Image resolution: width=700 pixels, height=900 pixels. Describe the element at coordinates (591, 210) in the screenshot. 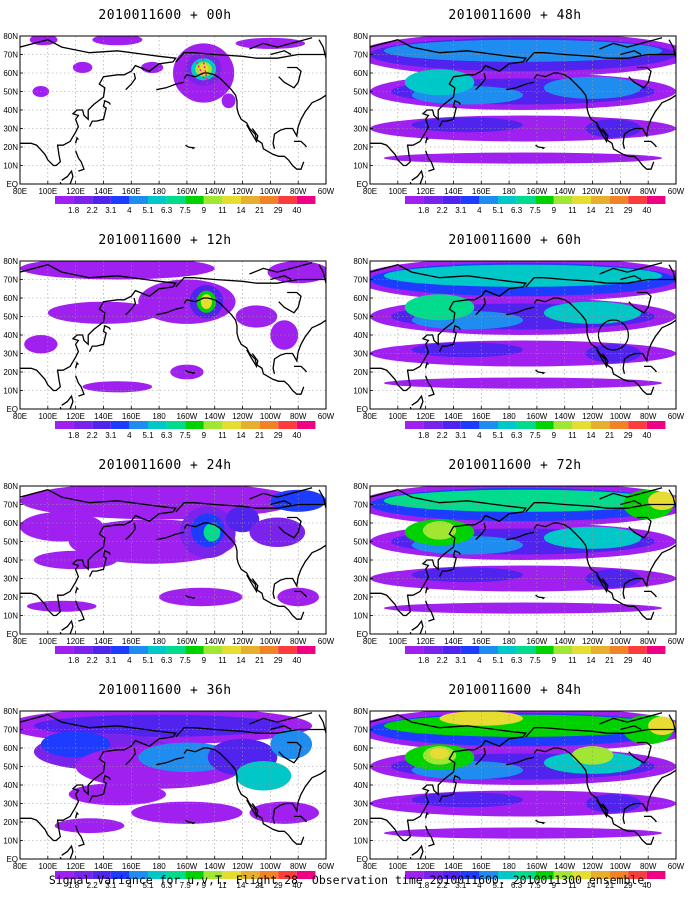

I see `colorbar-label: 14` at that location.